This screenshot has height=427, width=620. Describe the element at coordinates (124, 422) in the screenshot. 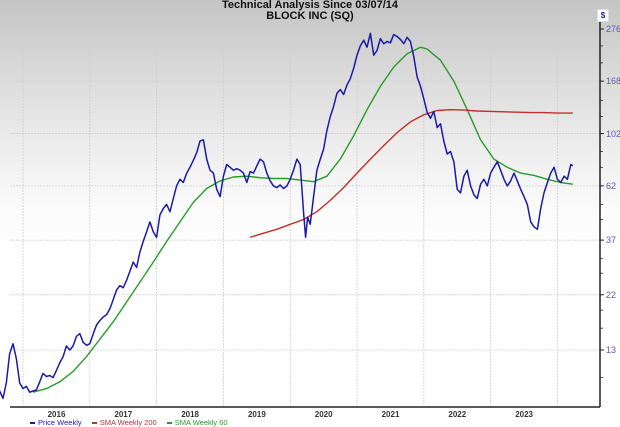

I see `legend-item-sma200: SMA Weekly 200` at that location.